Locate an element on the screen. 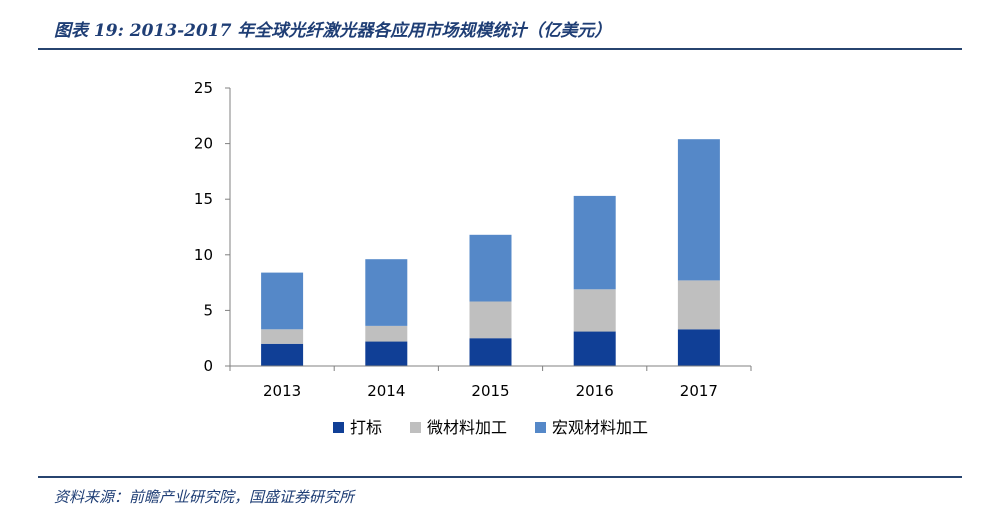 This screenshot has width=995, height=530. legend-item: 打标 is located at coordinates (357, 427).